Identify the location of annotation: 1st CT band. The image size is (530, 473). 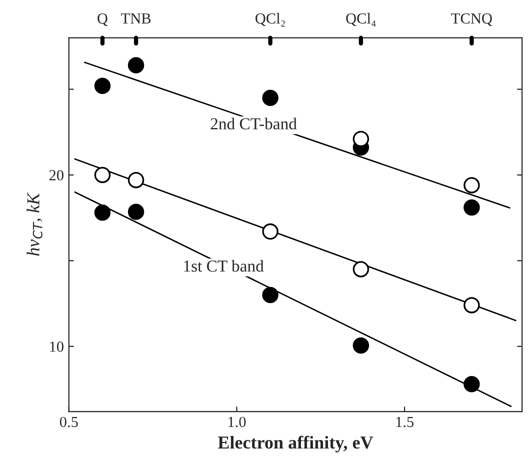
(224, 266).